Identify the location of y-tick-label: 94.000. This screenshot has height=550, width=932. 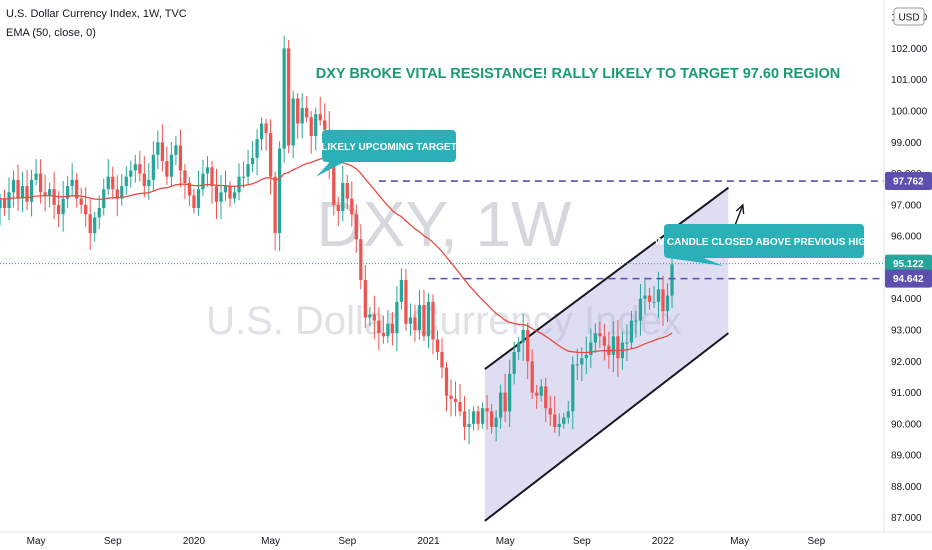
(906, 299).